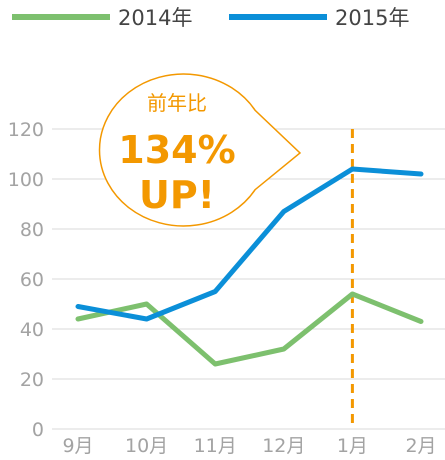 This screenshot has height=460, width=445. Describe the element at coordinates (215, 446) in the screenshot. I see `x-tick-label-2: 11月` at that location.